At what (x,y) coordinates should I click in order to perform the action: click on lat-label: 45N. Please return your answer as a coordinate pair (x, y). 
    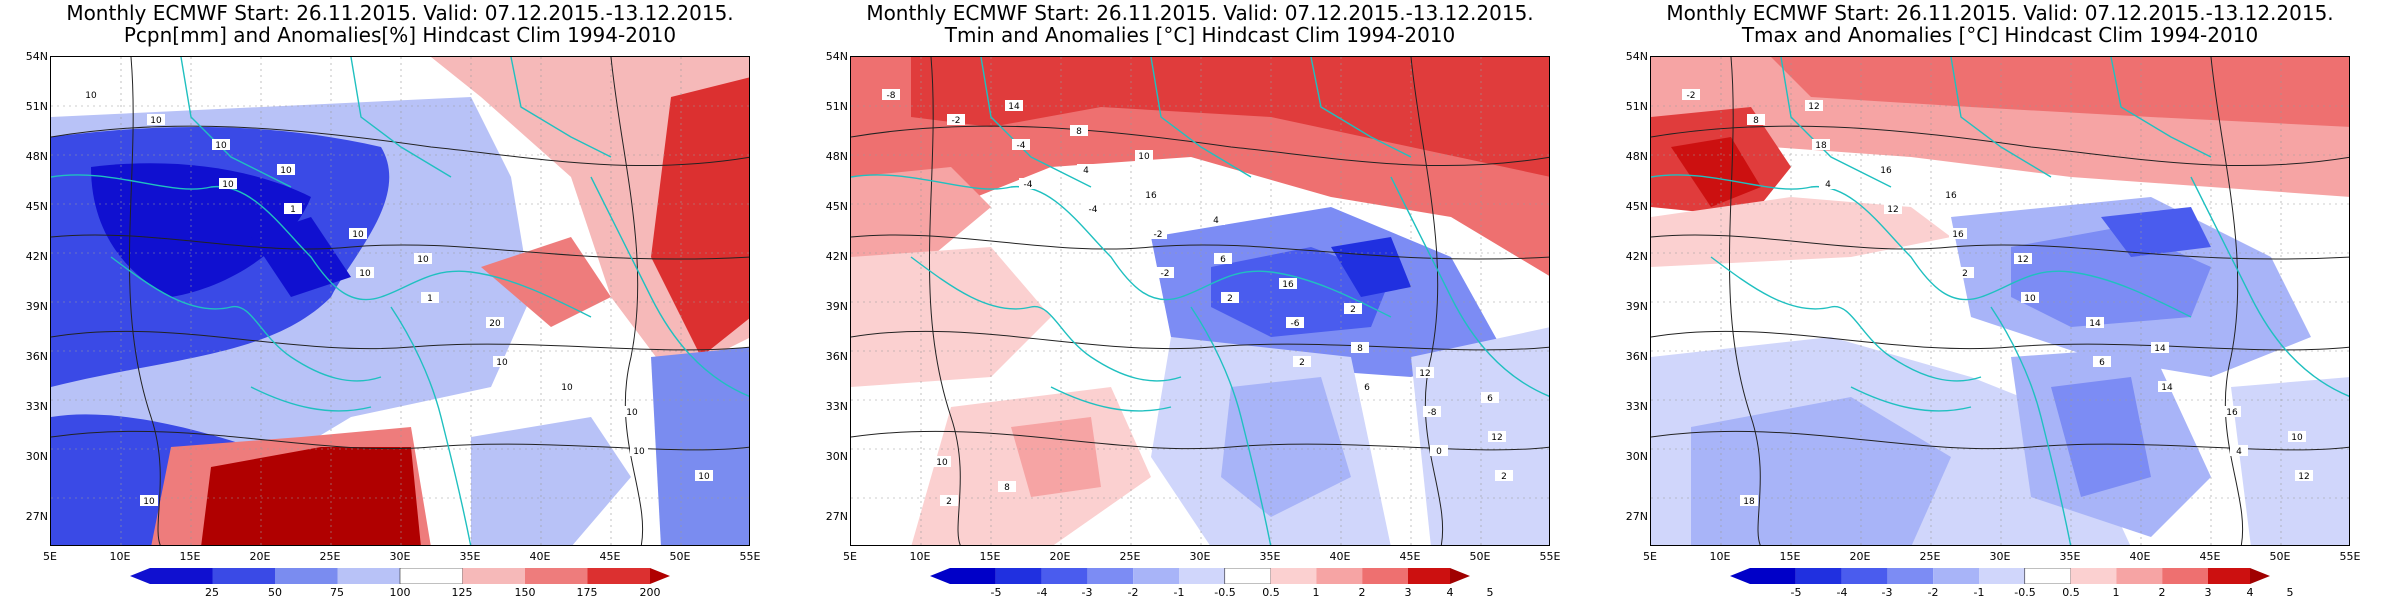
    Looking at the image, I should click on (836, 206).